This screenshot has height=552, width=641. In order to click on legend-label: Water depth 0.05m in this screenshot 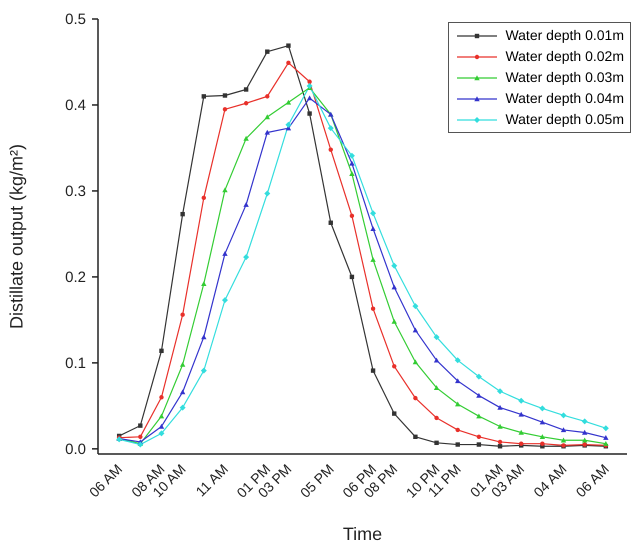, I will do `click(564, 119)`.